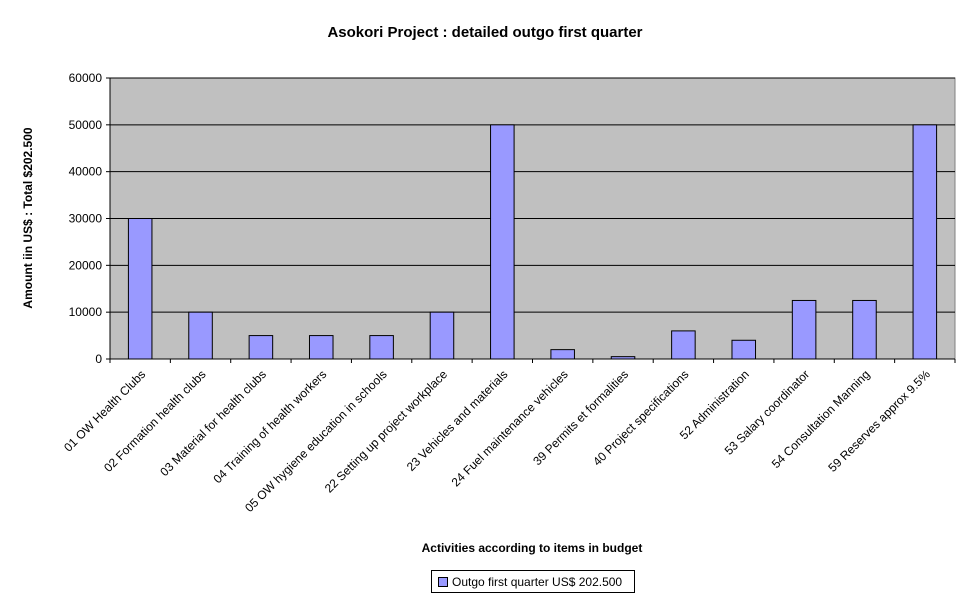 The height and width of the screenshot is (604, 970). I want to click on x-tick-label: 22 Setting up project workplace, so click(386, 431).